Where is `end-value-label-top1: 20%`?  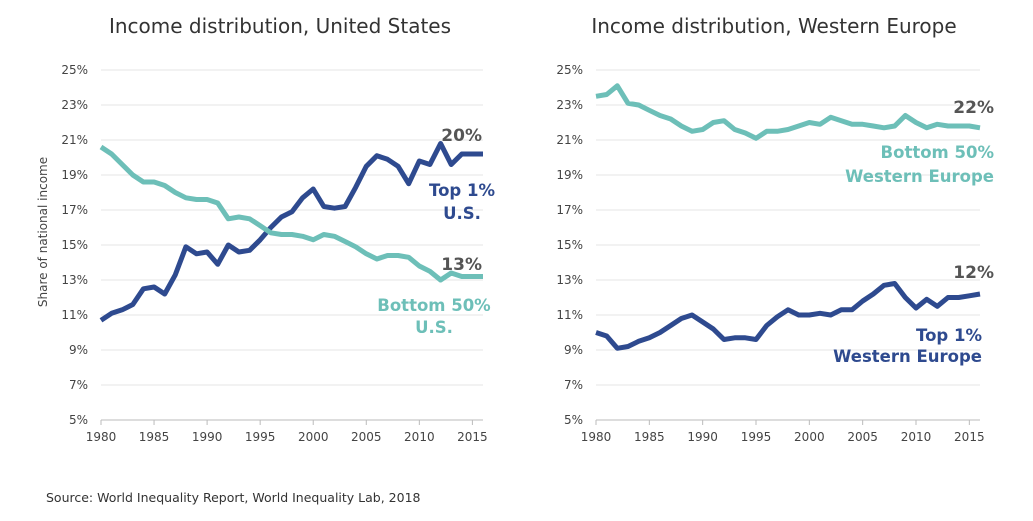
end-value-label-top1: 20% is located at coordinates (461, 136).